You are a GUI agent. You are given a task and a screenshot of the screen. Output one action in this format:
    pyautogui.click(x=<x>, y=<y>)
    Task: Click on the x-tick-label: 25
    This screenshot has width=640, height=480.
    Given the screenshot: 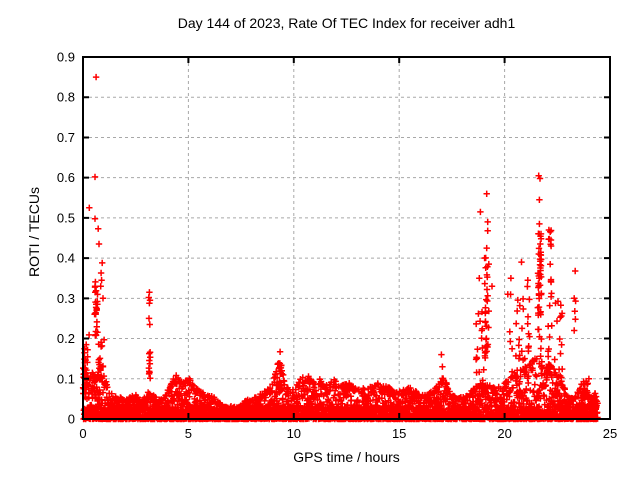 What is the action you would take?
    pyautogui.click(x=610, y=433)
    